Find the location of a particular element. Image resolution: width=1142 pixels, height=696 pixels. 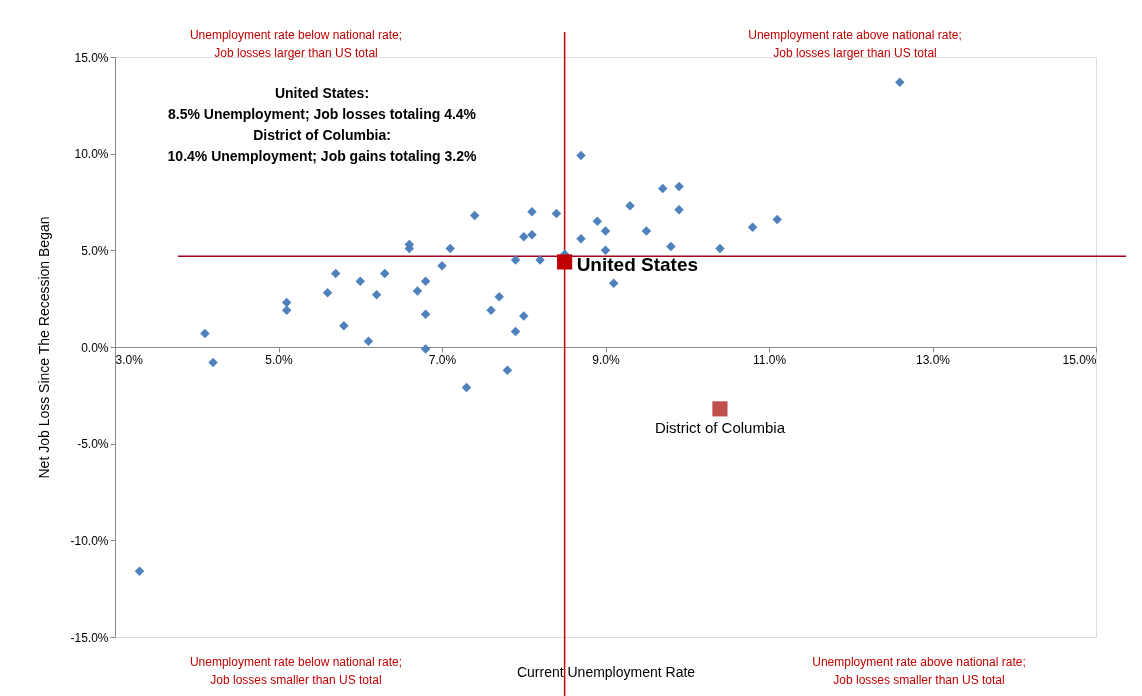

series-label: District of Columbia is located at coordinates (720, 427).